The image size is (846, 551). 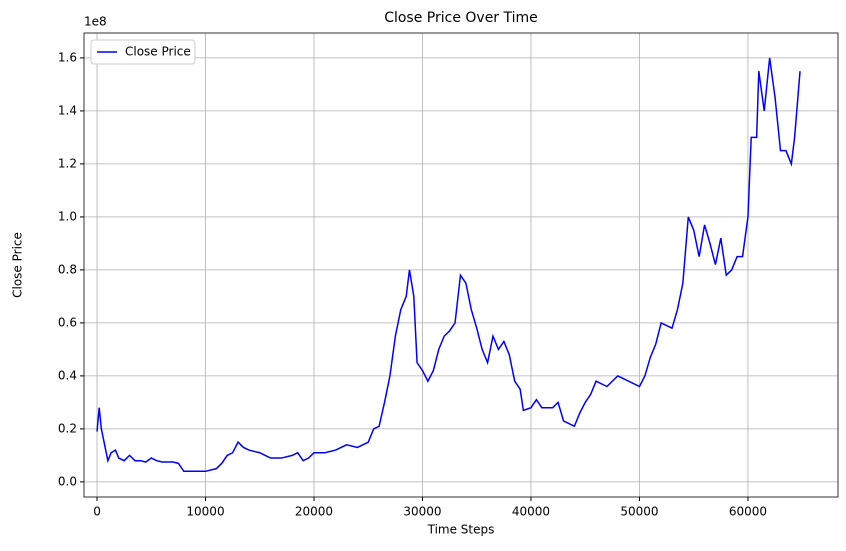 I want to click on y-tick-label: 1.2, so click(x=67, y=163).